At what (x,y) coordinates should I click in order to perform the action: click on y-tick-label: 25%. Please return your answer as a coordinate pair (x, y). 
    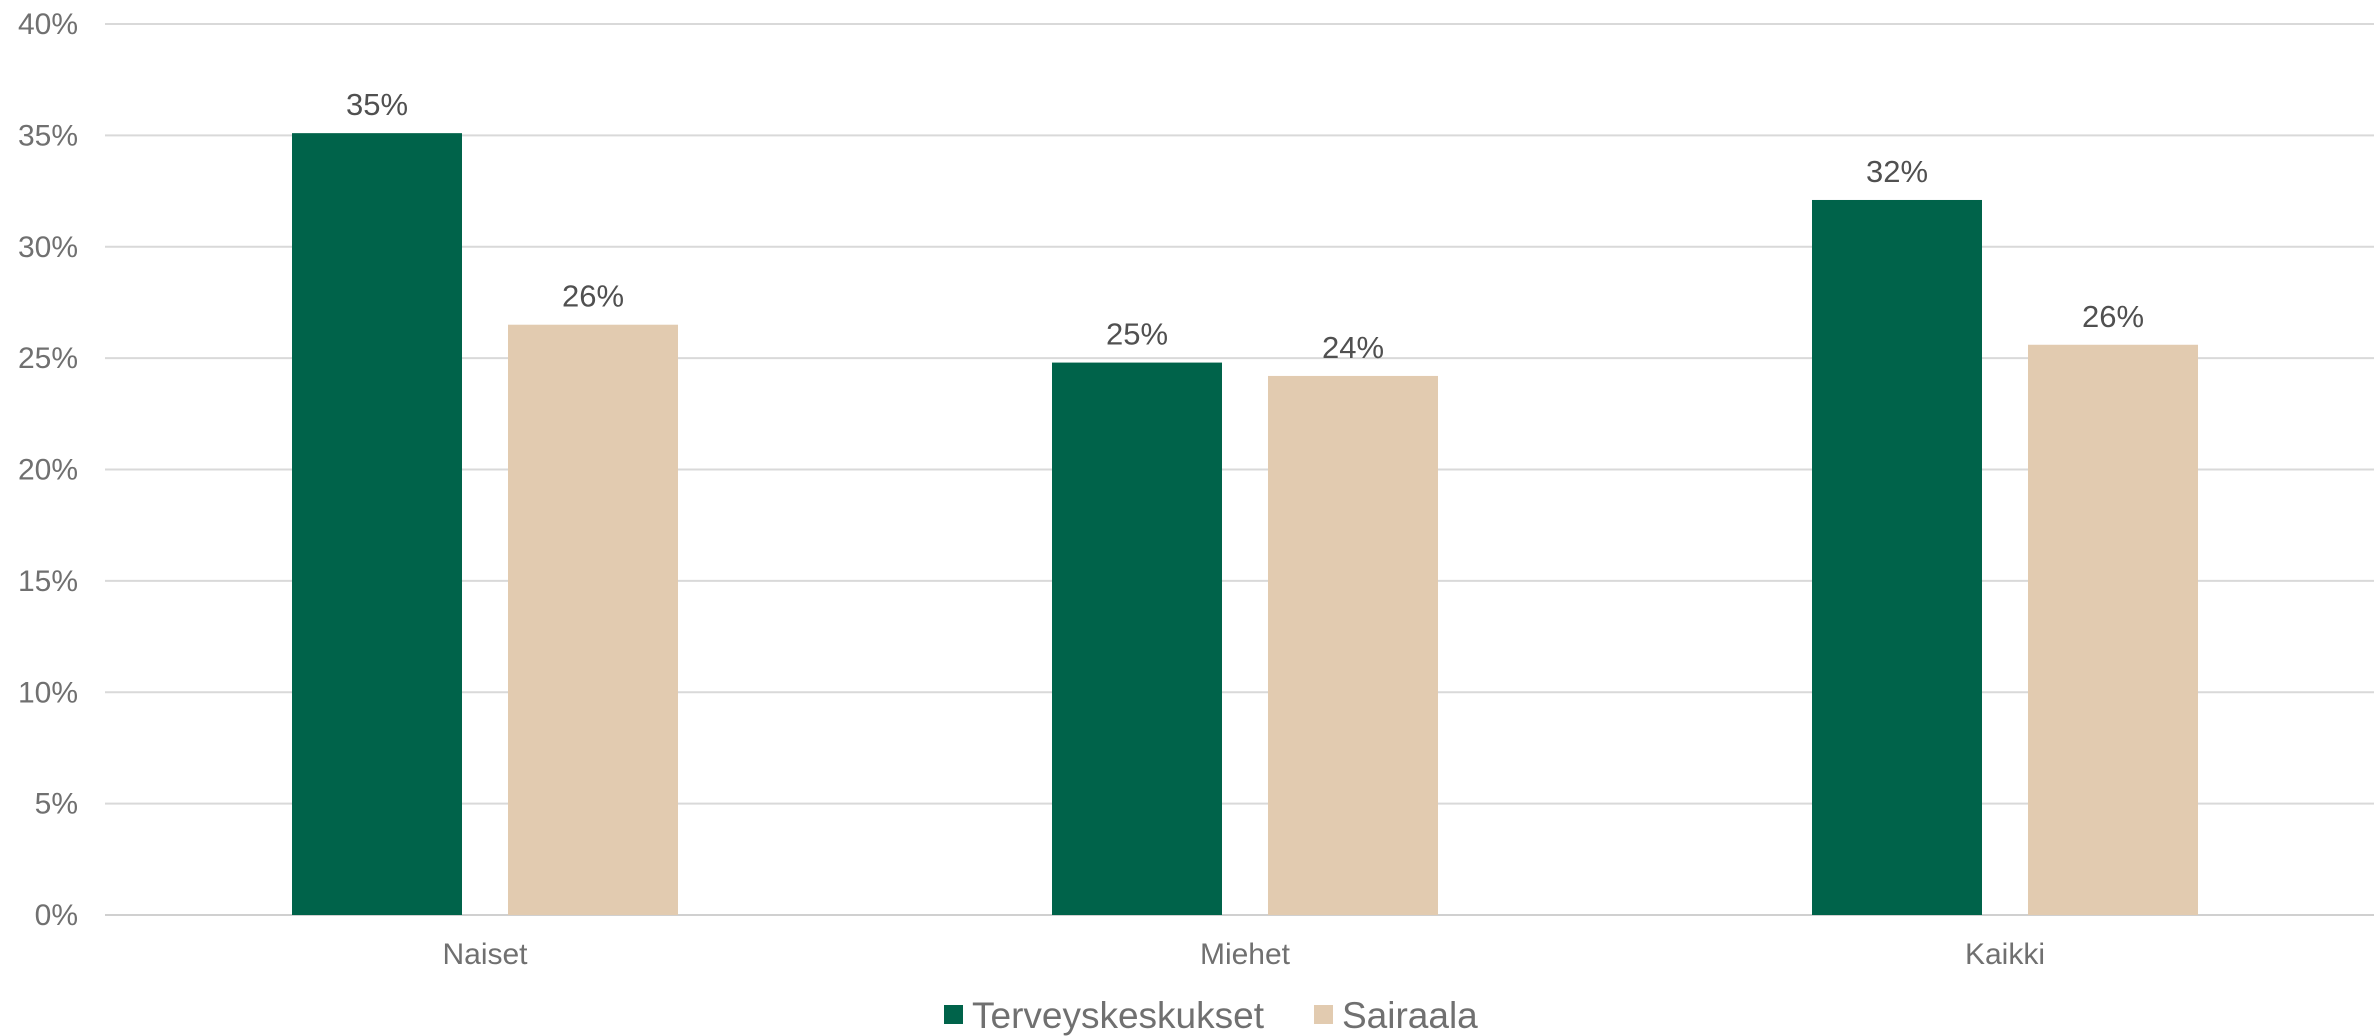
    Looking at the image, I should click on (48, 358).